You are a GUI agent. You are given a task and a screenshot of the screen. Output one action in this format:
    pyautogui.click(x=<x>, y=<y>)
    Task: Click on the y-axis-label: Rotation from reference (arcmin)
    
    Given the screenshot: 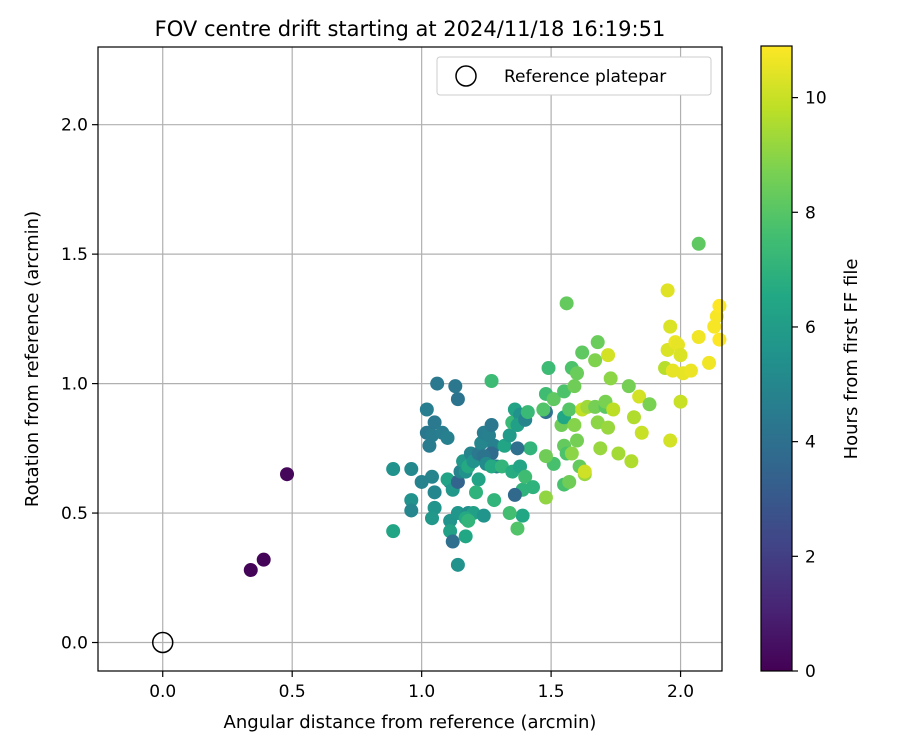 What is the action you would take?
    pyautogui.click(x=32, y=359)
    